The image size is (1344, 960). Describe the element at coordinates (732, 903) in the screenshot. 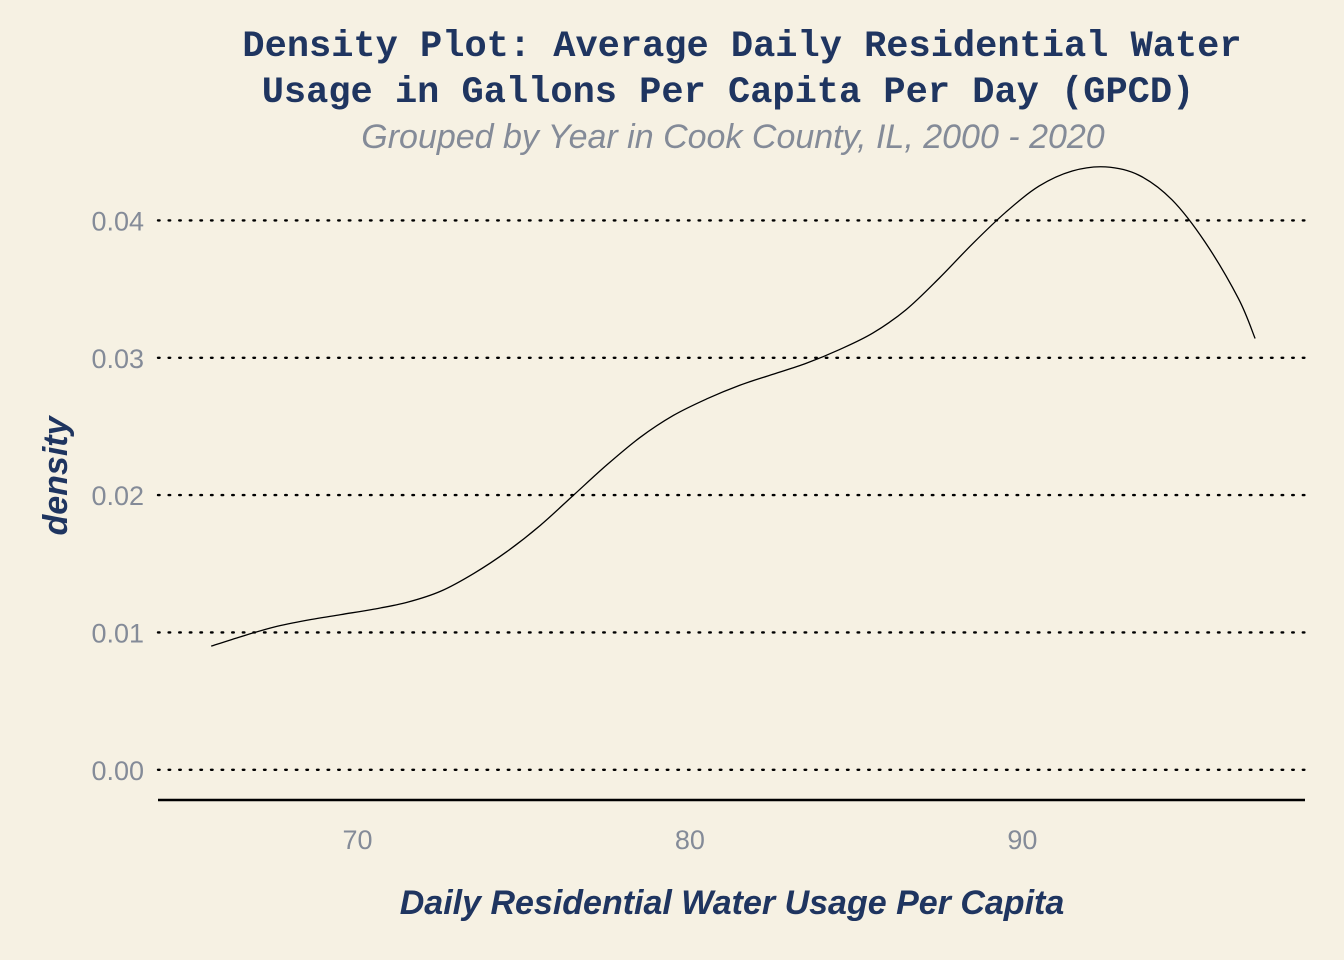

I see `x-axis-title: Daily Residential Water Usage Per Capita` at that location.